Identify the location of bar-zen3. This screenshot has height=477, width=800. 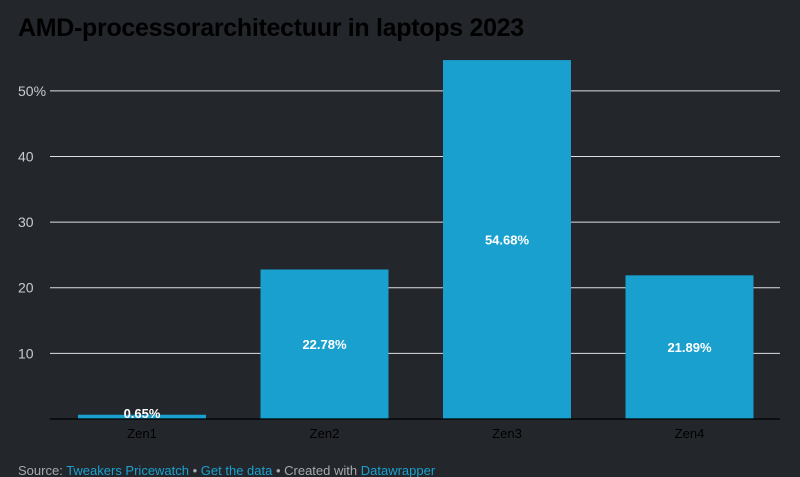
(507, 239).